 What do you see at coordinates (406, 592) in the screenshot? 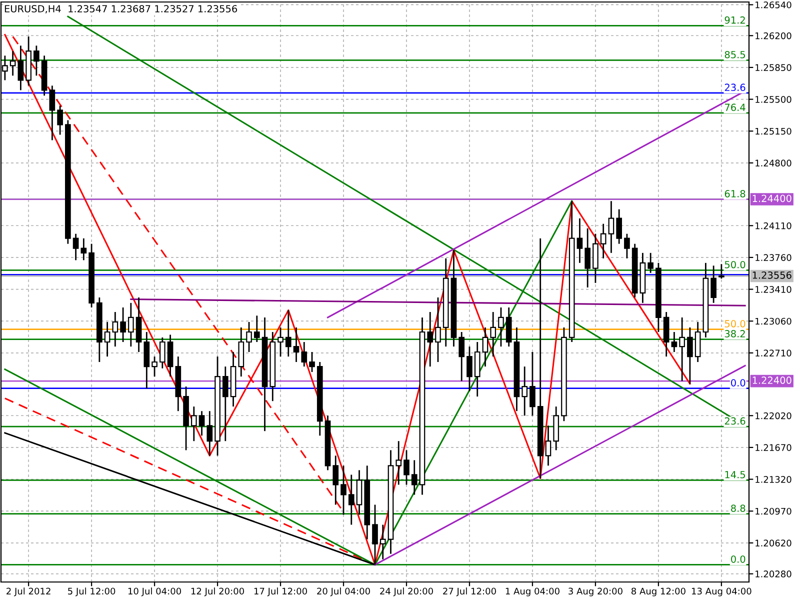
I see `x-tick-label: 24 Jul 20:00` at bounding box center [406, 592].